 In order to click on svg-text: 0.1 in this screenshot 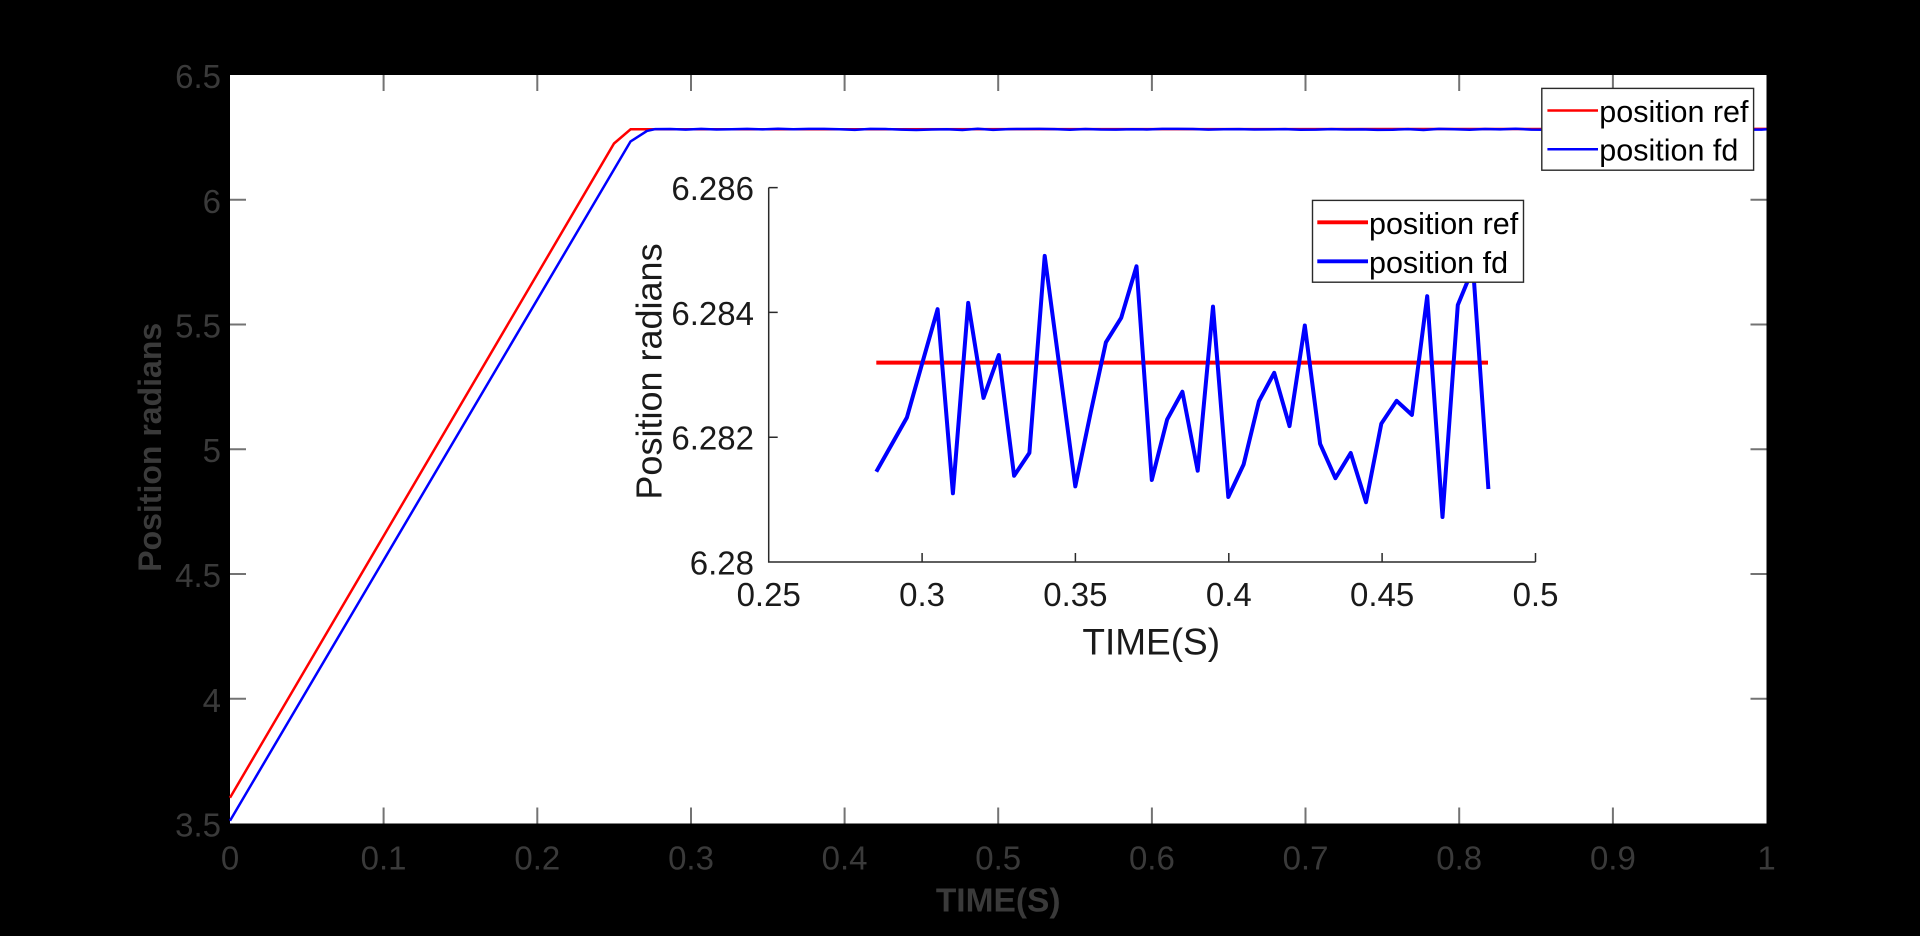, I will do `click(384, 858)`.